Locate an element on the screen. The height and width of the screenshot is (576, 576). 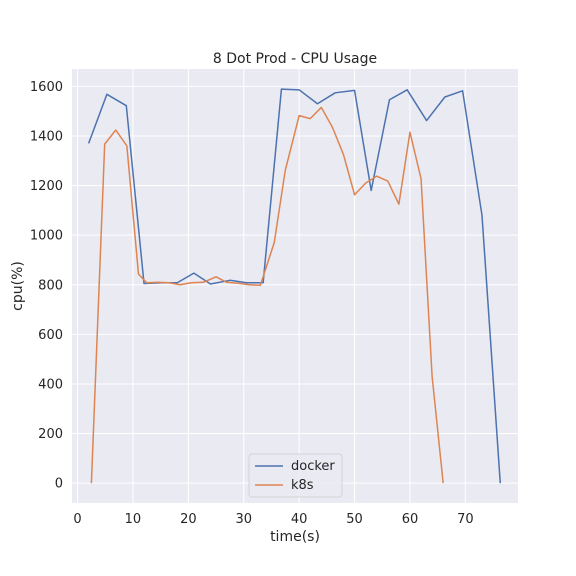
chart-title: 8 Dot Prod - CPU Usage is located at coordinates (295, 59).